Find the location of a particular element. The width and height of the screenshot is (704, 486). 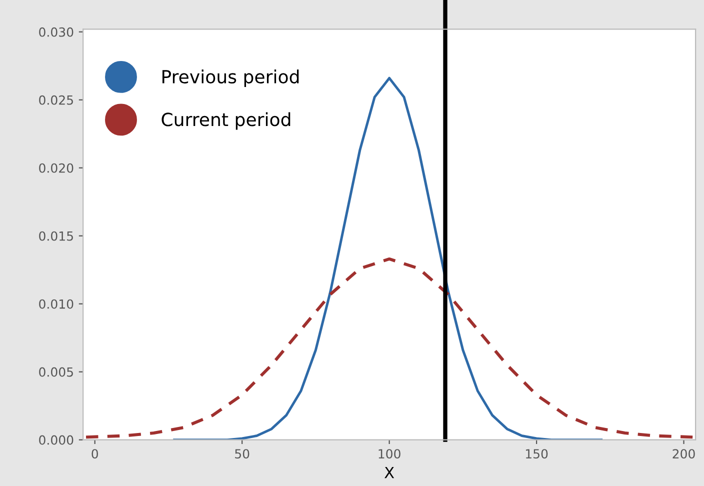

x-tick-label: 150 is located at coordinates (537, 454).